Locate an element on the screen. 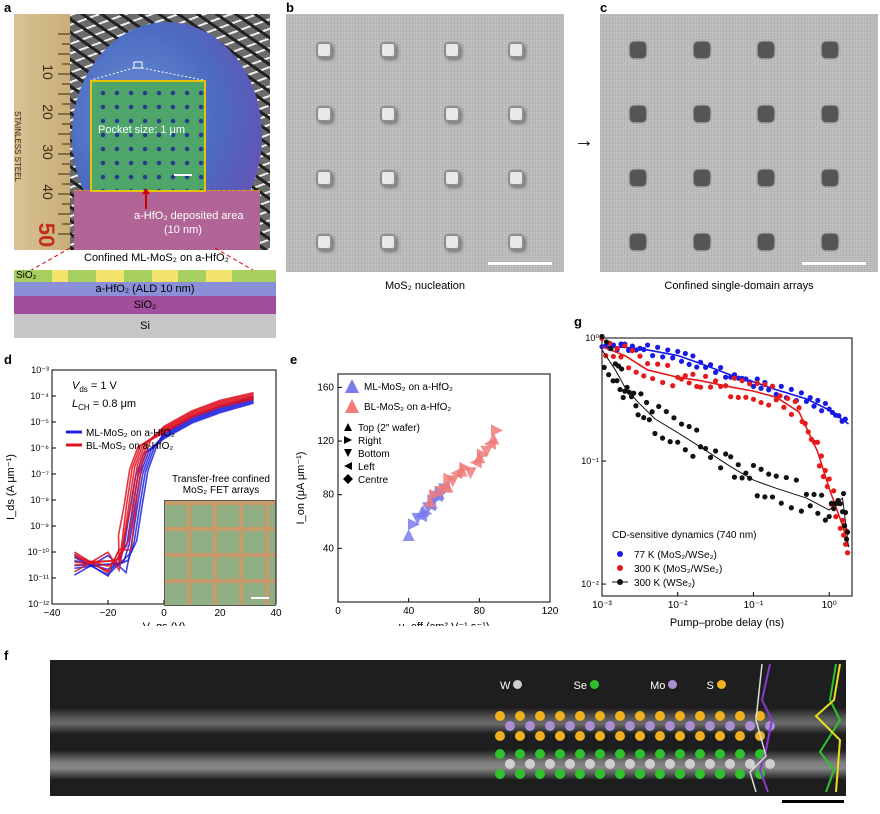  hfo2-layer: a-HfO₂ (ALD 10 nm) is located at coordinates (145, 289).